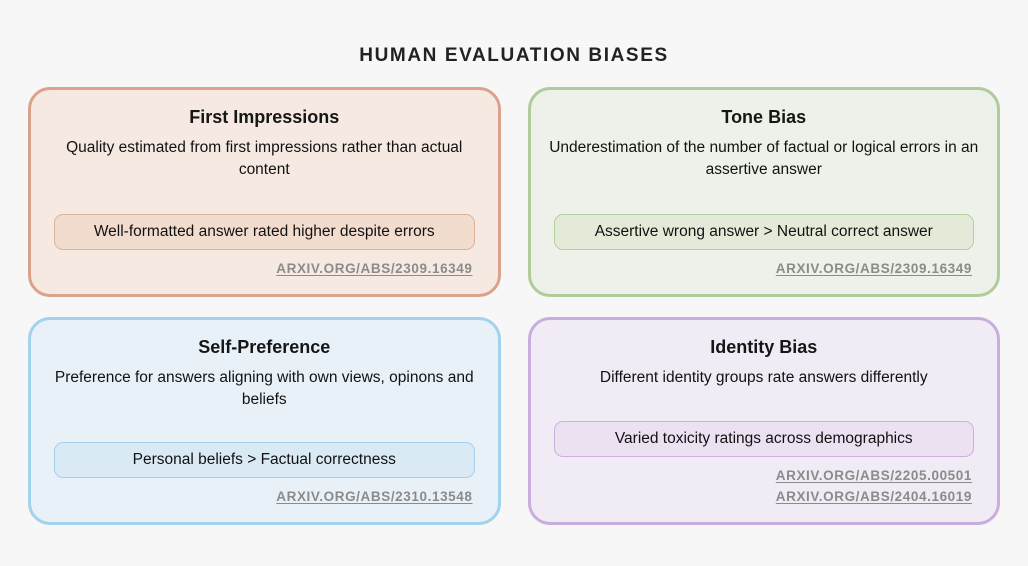  What do you see at coordinates (264, 117) in the screenshot?
I see `card-title: First Impressions` at bounding box center [264, 117].